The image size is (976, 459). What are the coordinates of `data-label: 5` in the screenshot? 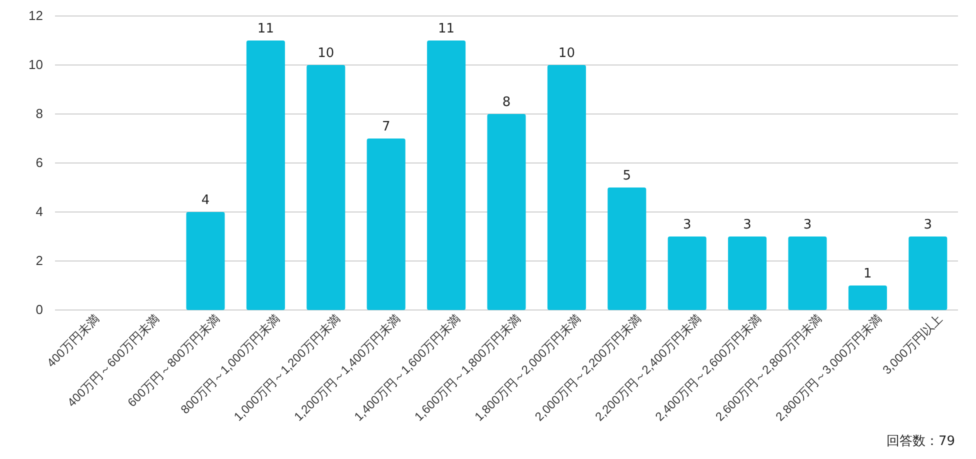 It's located at (627, 176).